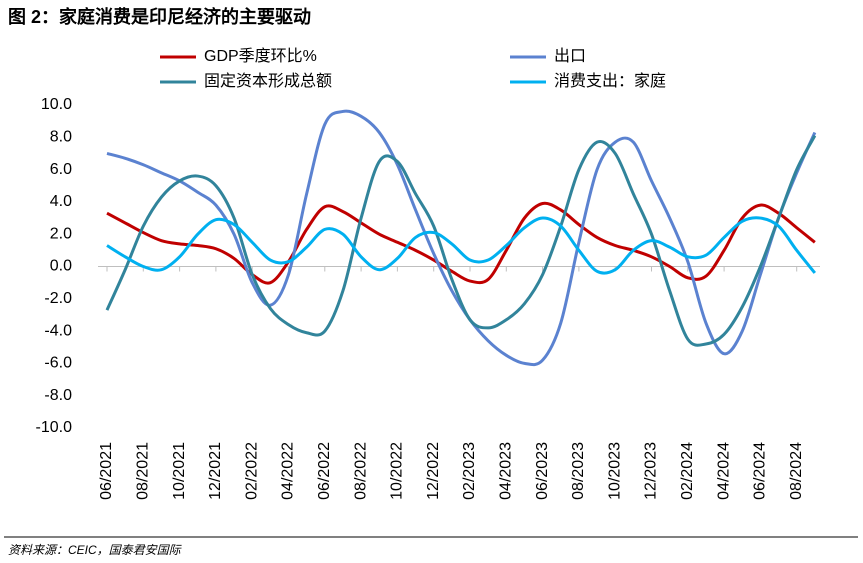 This screenshot has height=563, width=863. What do you see at coordinates (760, 471) in the screenshot?
I see `x-tick-label: 06/2024` at bounding box center [760, 471].